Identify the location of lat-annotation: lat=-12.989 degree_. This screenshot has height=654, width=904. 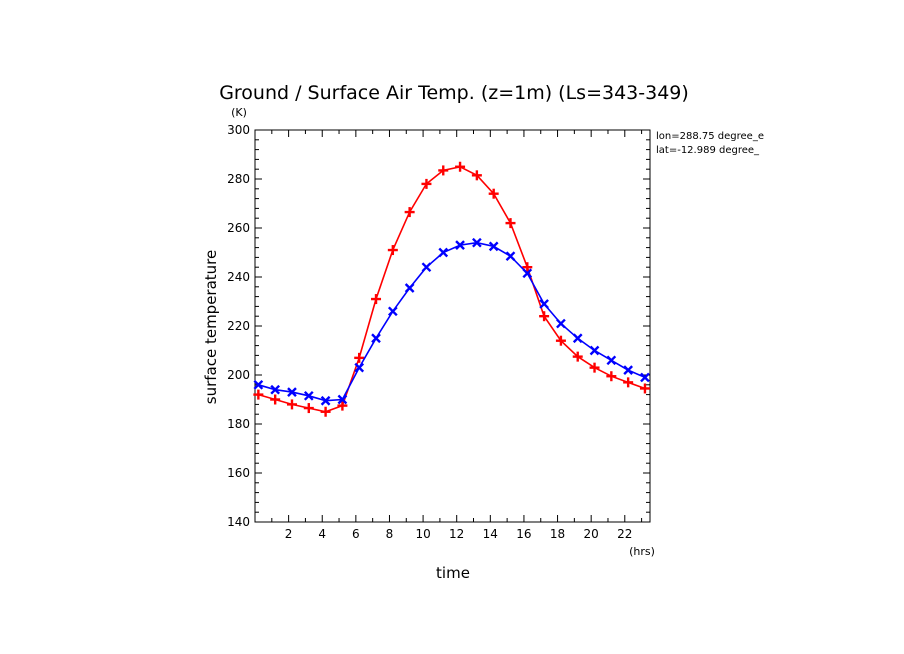
(708, 150).